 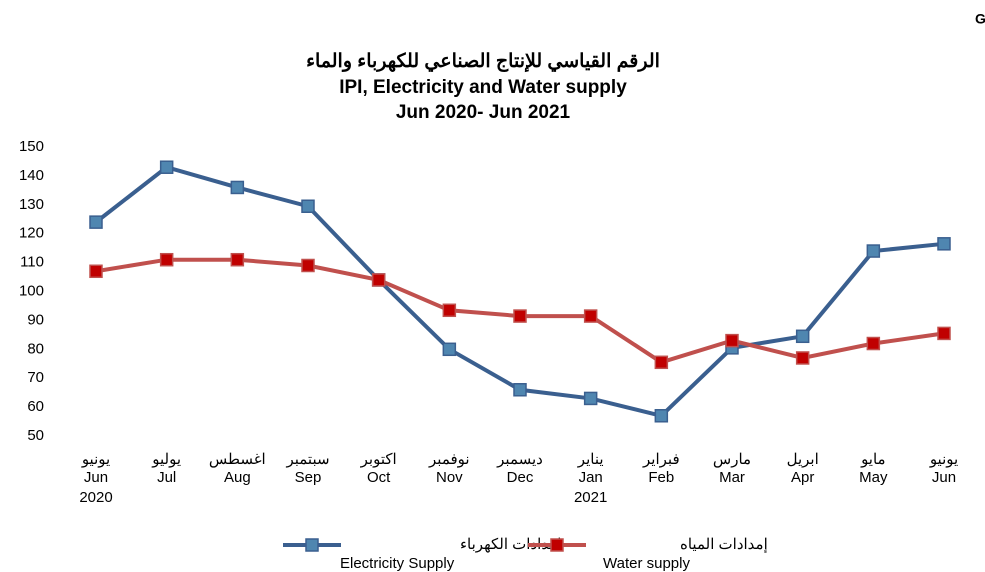 I want to click on x-tick-label-ar: مارس, so click(x=732, y=459).